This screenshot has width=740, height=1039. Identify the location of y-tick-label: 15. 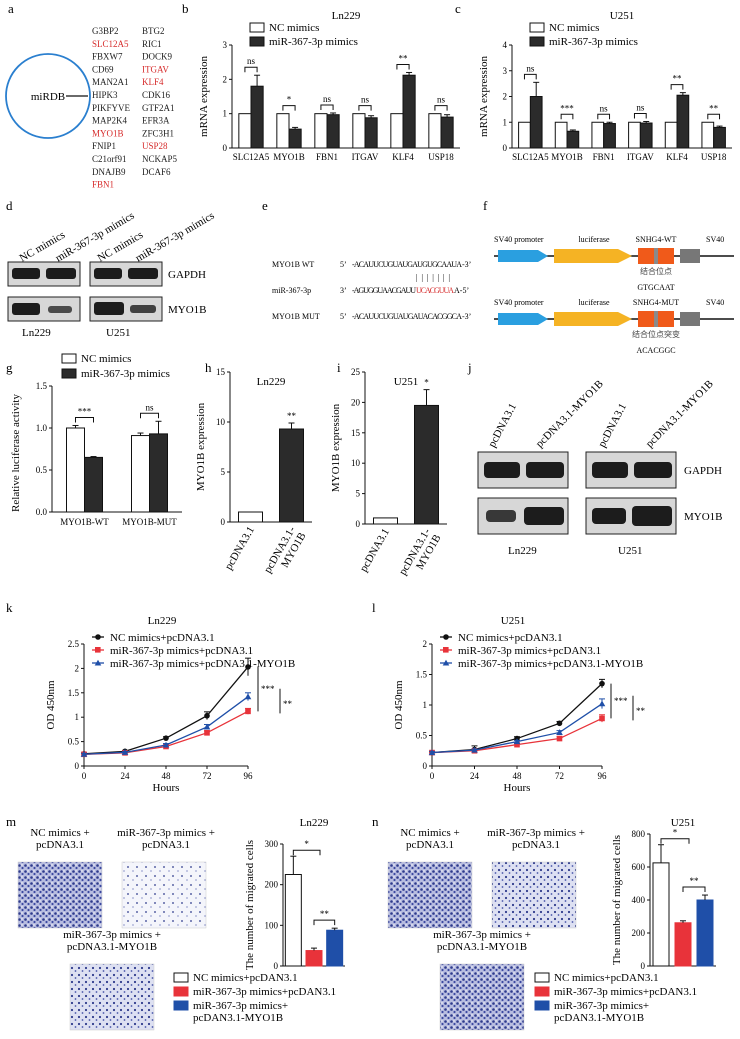
(356, 433).